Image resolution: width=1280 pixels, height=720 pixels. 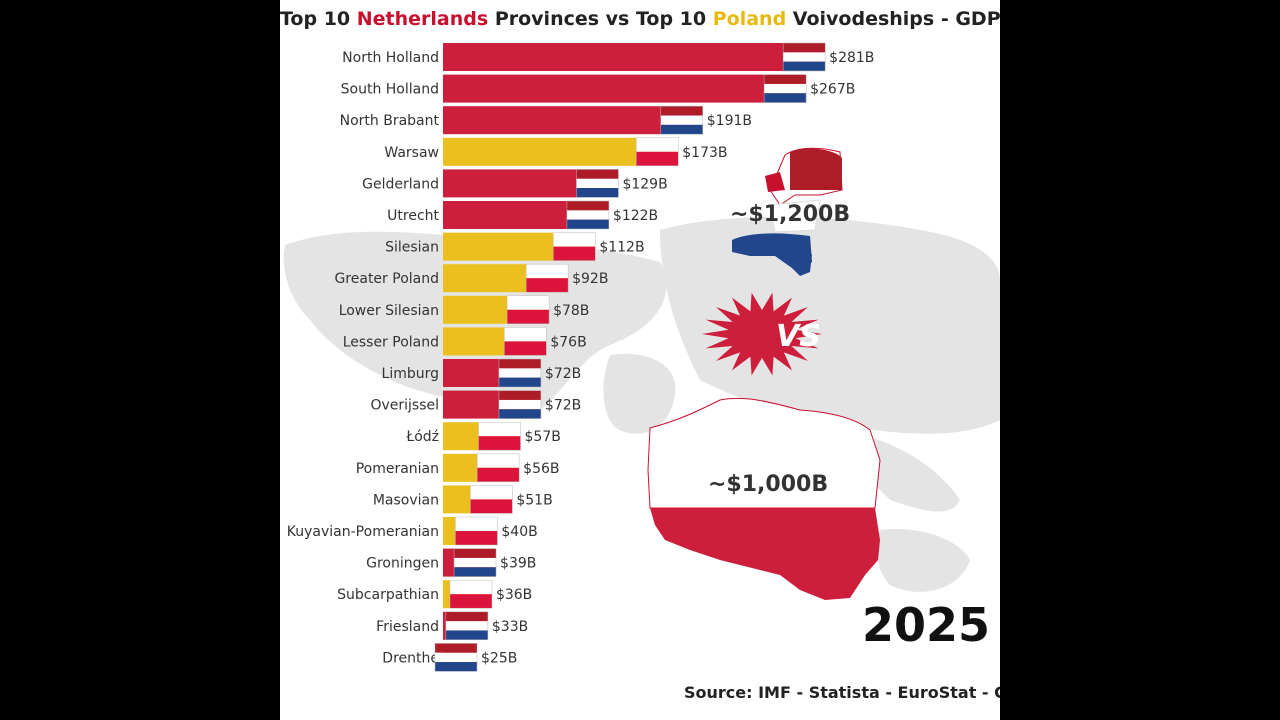 I want to click on category-label: Warsaw, so click(x=411, y=153).